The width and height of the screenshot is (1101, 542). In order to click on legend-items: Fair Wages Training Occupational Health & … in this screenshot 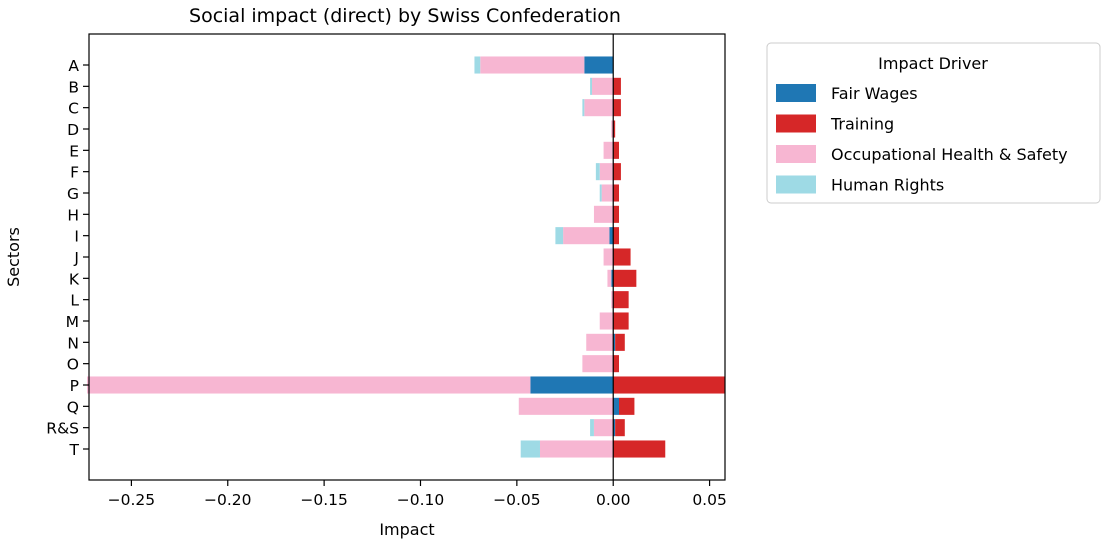, I will do `click(922, 139)`.